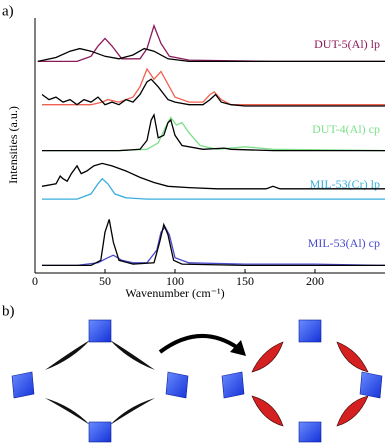 The height and width of the screenshot is (444, 387). What do you see at coordinates (105, 281) in the screenshot?
I see `x-tick-label: 50` at bounding box center [105, 281].